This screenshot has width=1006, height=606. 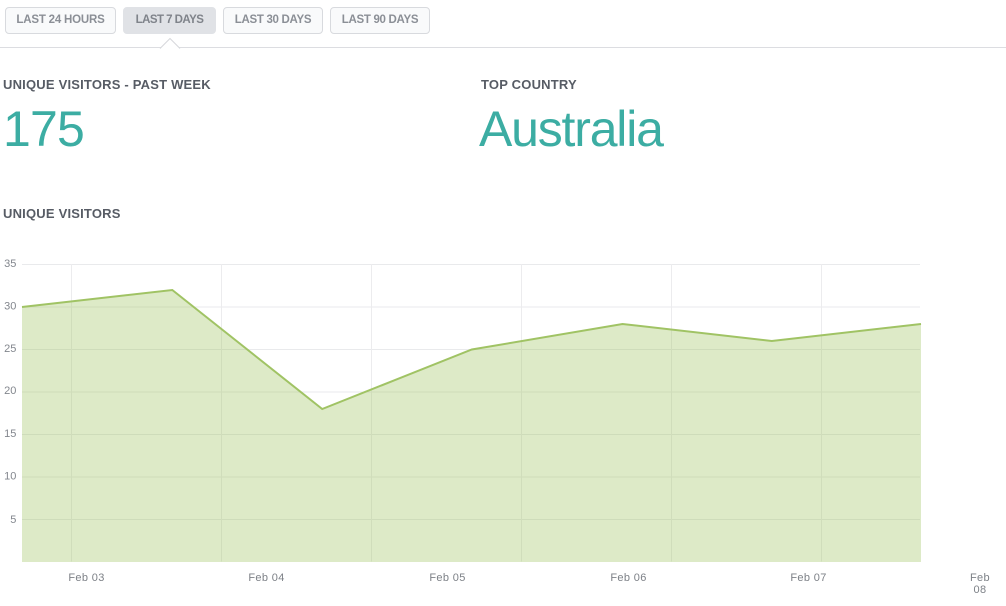 What do you see at coordinates (10, 477) in the screenshot?
I see `svg-text: 10` at bounding box center [10, 477].